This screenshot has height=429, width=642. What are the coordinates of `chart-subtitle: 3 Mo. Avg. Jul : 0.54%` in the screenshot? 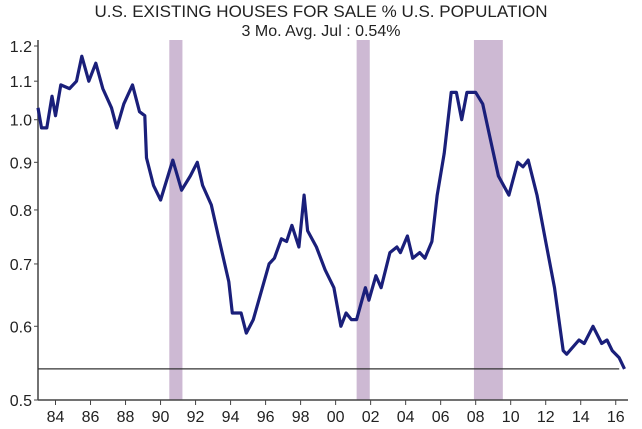 It's located at (321, 31).